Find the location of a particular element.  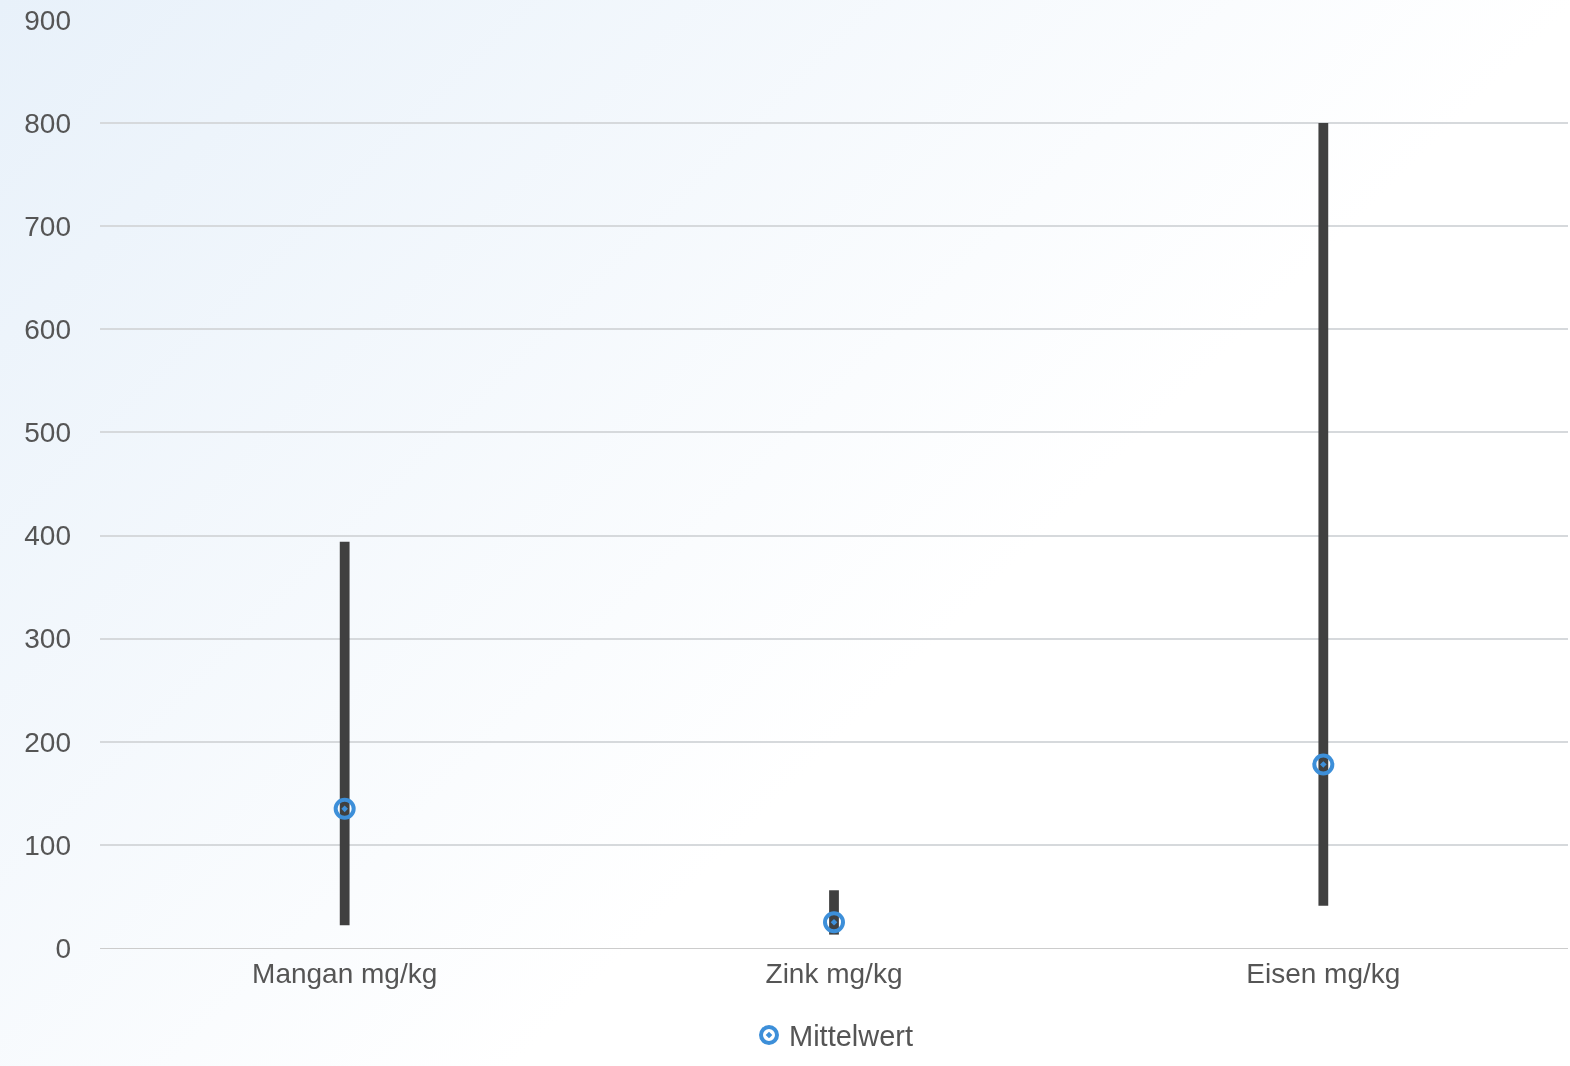

y-tick-label: 0 is located at coordinates (63, 948).